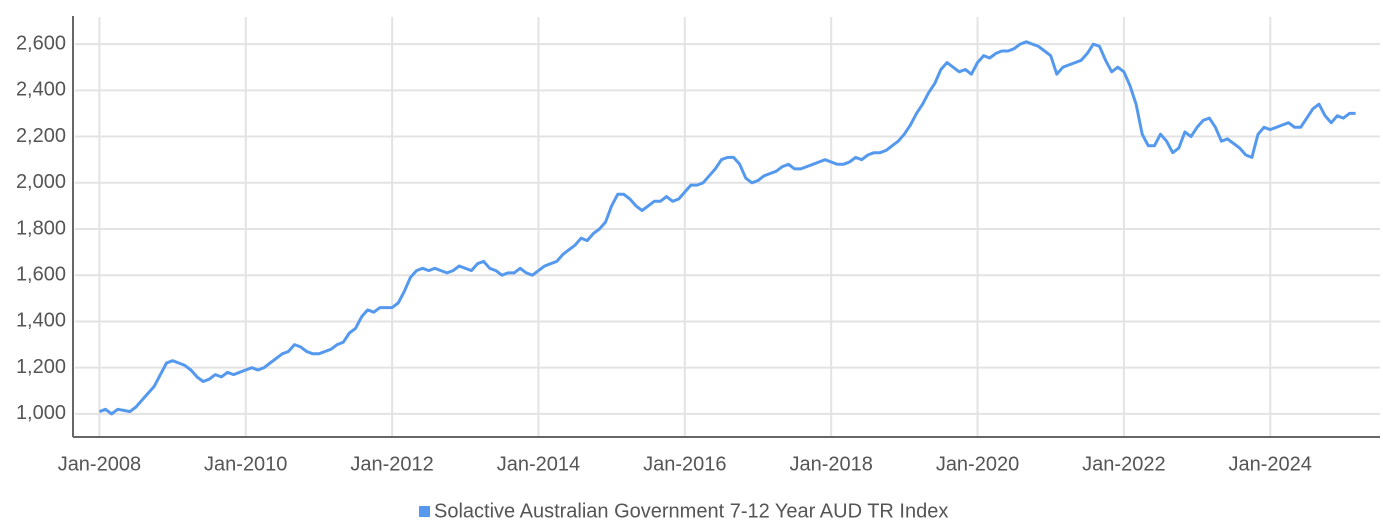 Image resolution: width=1383 pixels, height=525 pixels. I want to click on x-tick-label: Jan-2022, so click(1123, 464).